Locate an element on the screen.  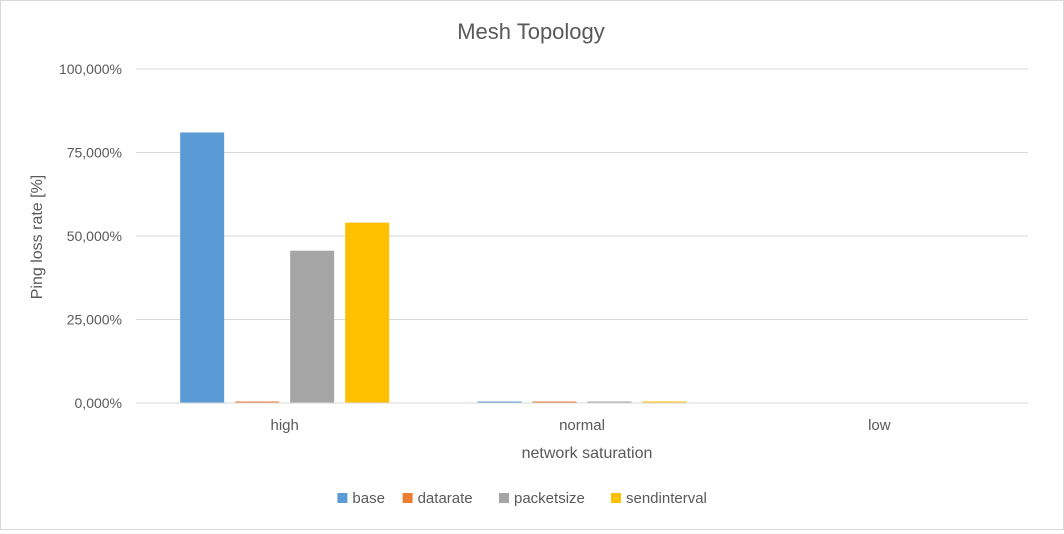
bar-base-normal is located at coordinates (499, 402).